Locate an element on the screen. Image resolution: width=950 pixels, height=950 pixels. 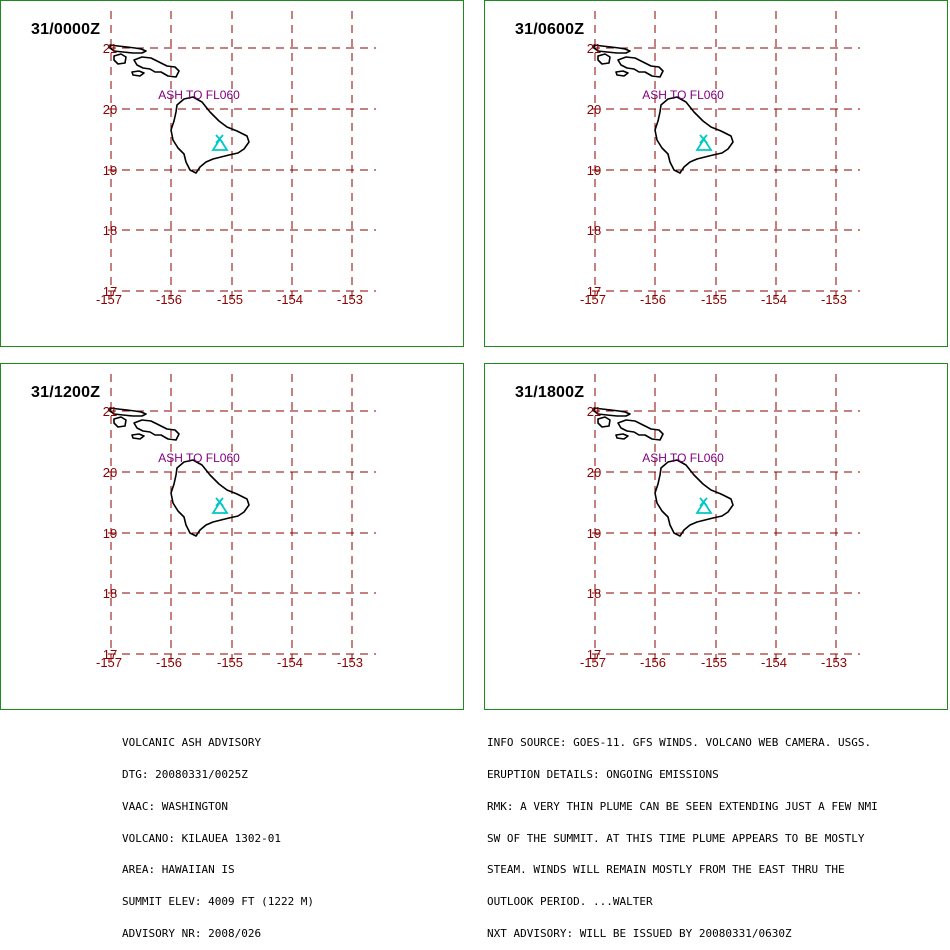
advisory-line: VOLCANO: KILAUEA 1302-01 is located at coordinates (201, 838).